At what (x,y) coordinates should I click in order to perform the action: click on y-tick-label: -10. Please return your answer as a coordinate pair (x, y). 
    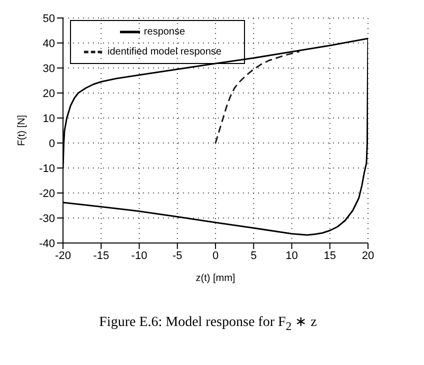
    Looking at the image, I should click on (47, 168).